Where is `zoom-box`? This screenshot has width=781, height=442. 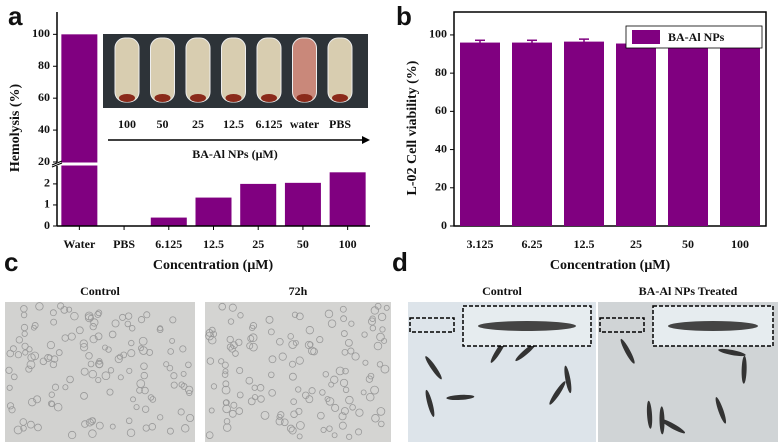 zoom-box is located at coordinates (622, 325).